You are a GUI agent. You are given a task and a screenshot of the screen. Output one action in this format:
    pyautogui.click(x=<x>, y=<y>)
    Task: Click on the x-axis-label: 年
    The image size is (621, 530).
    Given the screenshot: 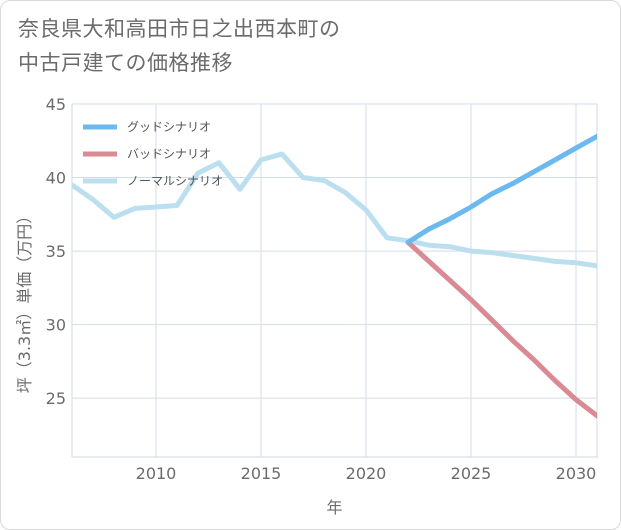 What is the action you would take?
    pyautogui.click(x=334, y=507)
    